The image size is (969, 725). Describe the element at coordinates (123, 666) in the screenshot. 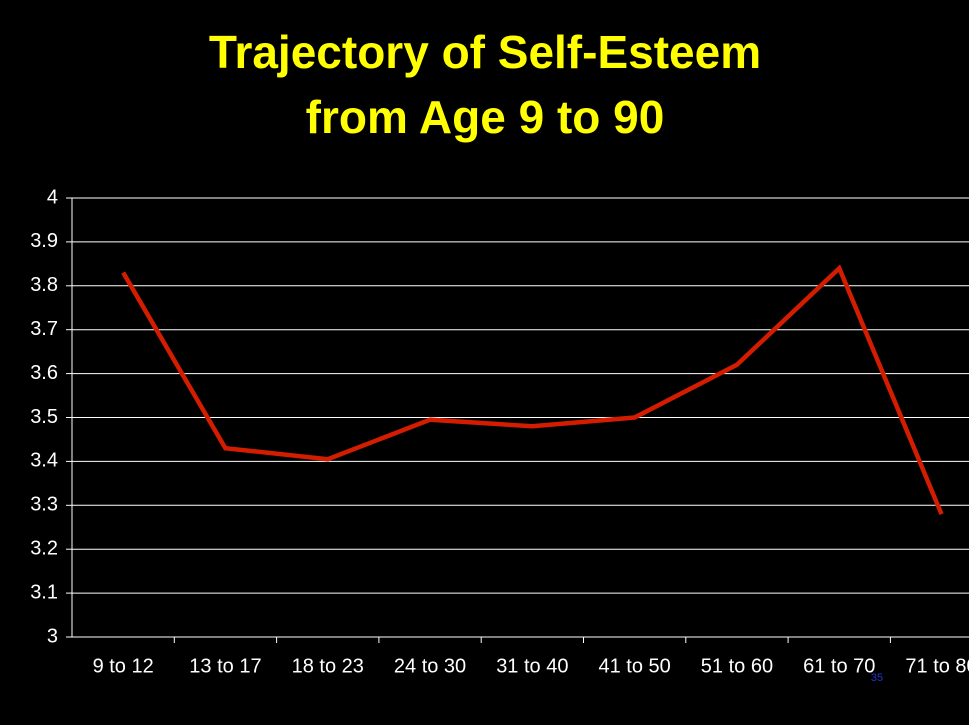

I see `x-tick-label: 9 to 12` at that location.